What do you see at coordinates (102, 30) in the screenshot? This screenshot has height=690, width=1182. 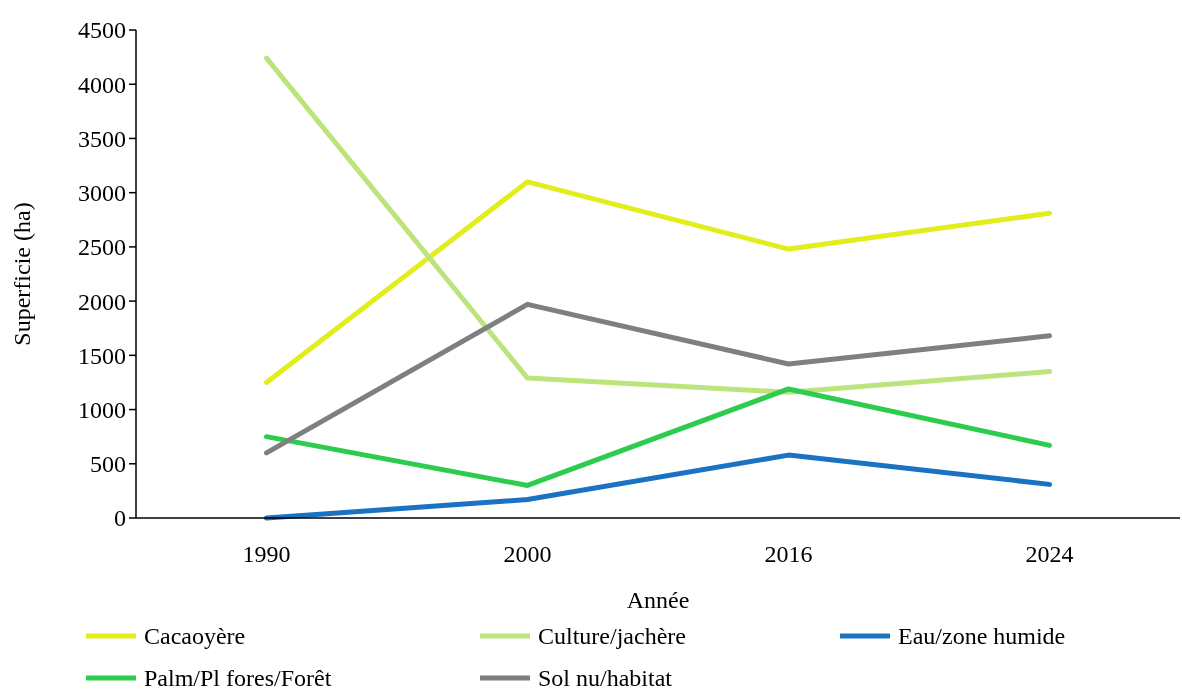 I see `y-tick-label: 4500` at bounding box center [102, 30].